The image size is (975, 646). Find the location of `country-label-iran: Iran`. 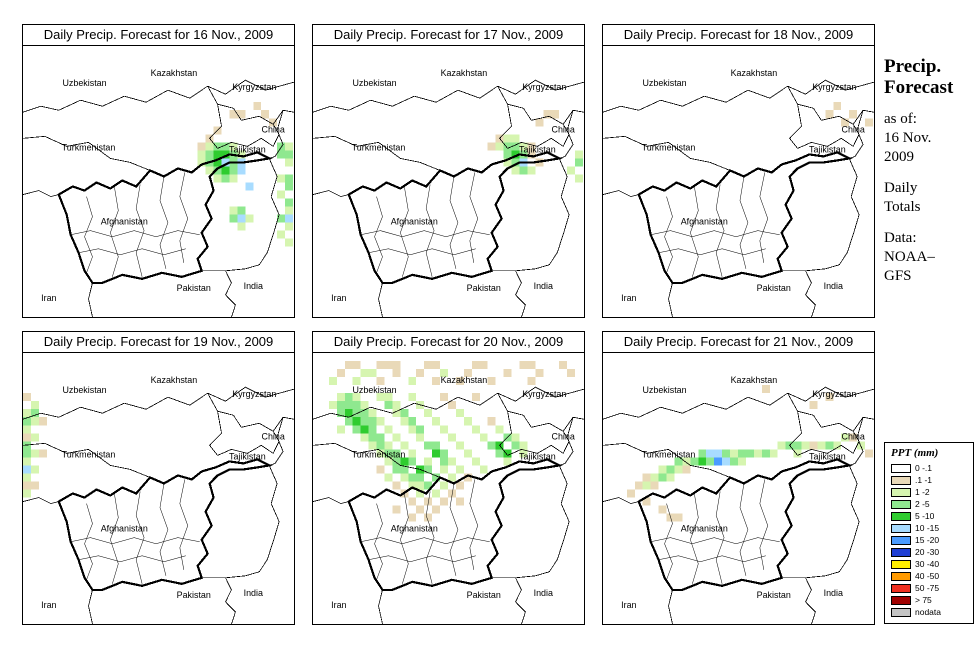

country-label-iran: Iran is located at coordinates (628, 605).